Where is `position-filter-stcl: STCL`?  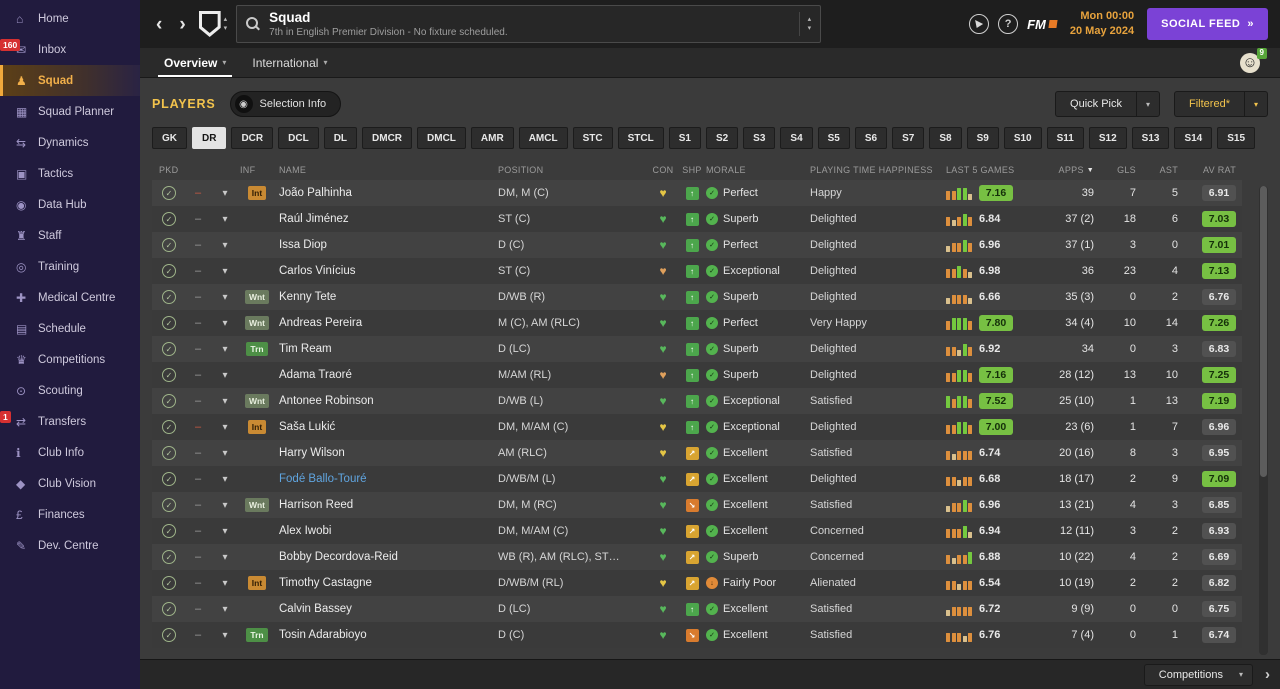 position-filter-stcl: STCL is located at coordinates (640, 138).